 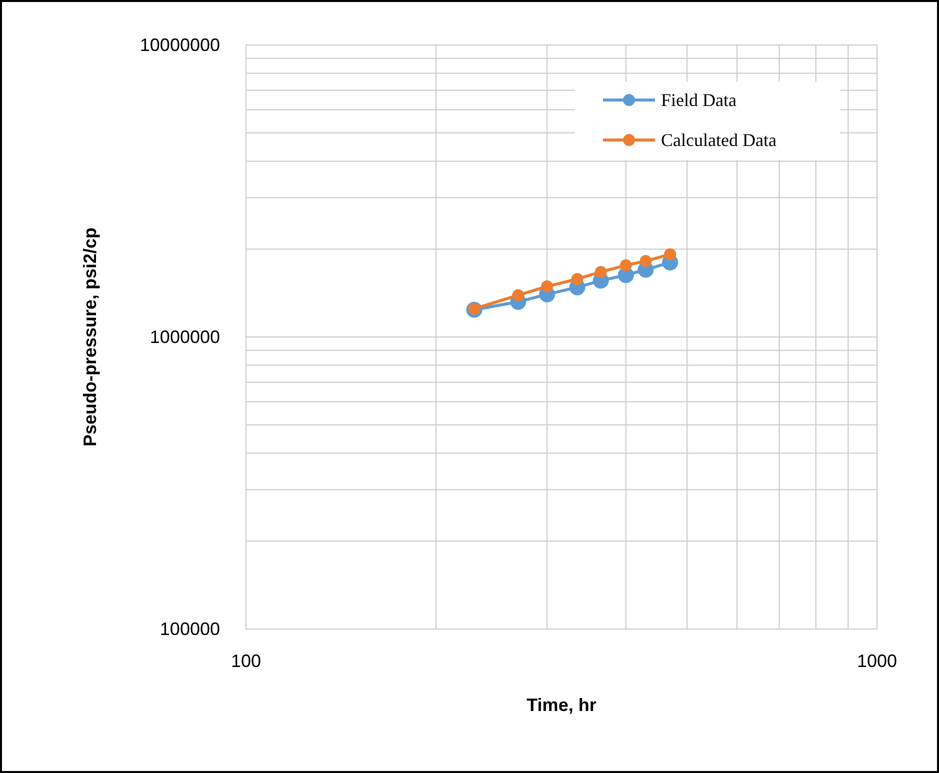 I want to click on y-tick-label: 1000000, so click(x=185, y=337).